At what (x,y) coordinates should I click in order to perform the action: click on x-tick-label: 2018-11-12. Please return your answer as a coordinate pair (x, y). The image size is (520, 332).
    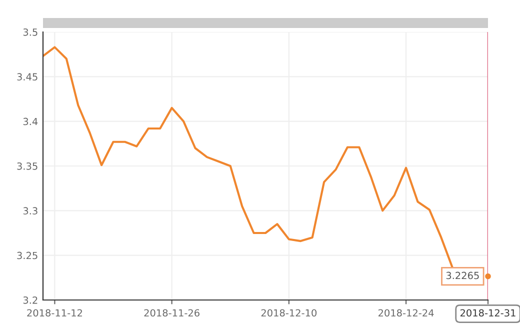
    Looking at the image, I should click on (54, 313).